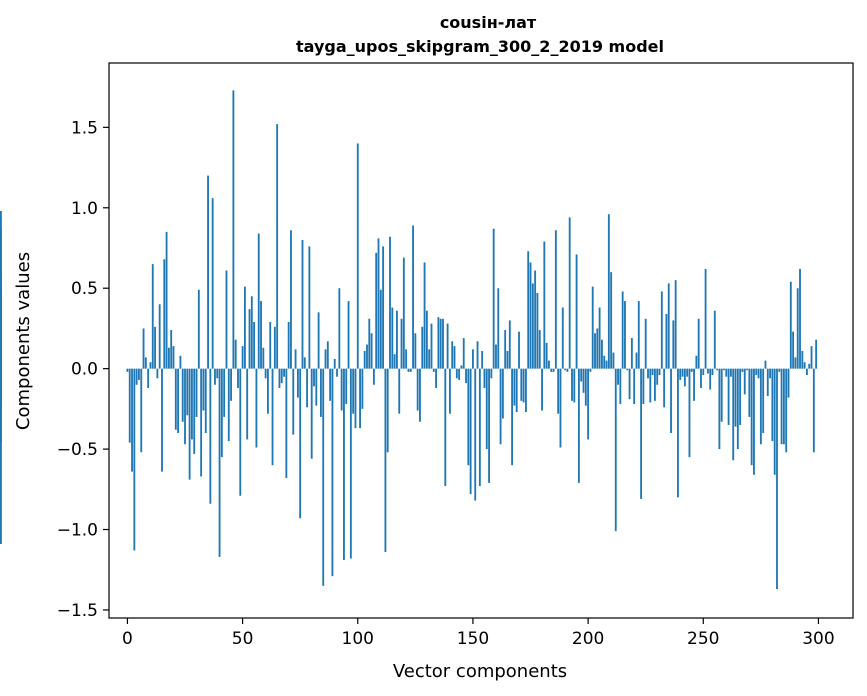 The height and width of the screenshot is (696, 867). Describe the element at coordinates (480, 46) in the screenshot. I see `chart-subtitle: tayga_upos_skipgram_300_2_2019 model` at that location.